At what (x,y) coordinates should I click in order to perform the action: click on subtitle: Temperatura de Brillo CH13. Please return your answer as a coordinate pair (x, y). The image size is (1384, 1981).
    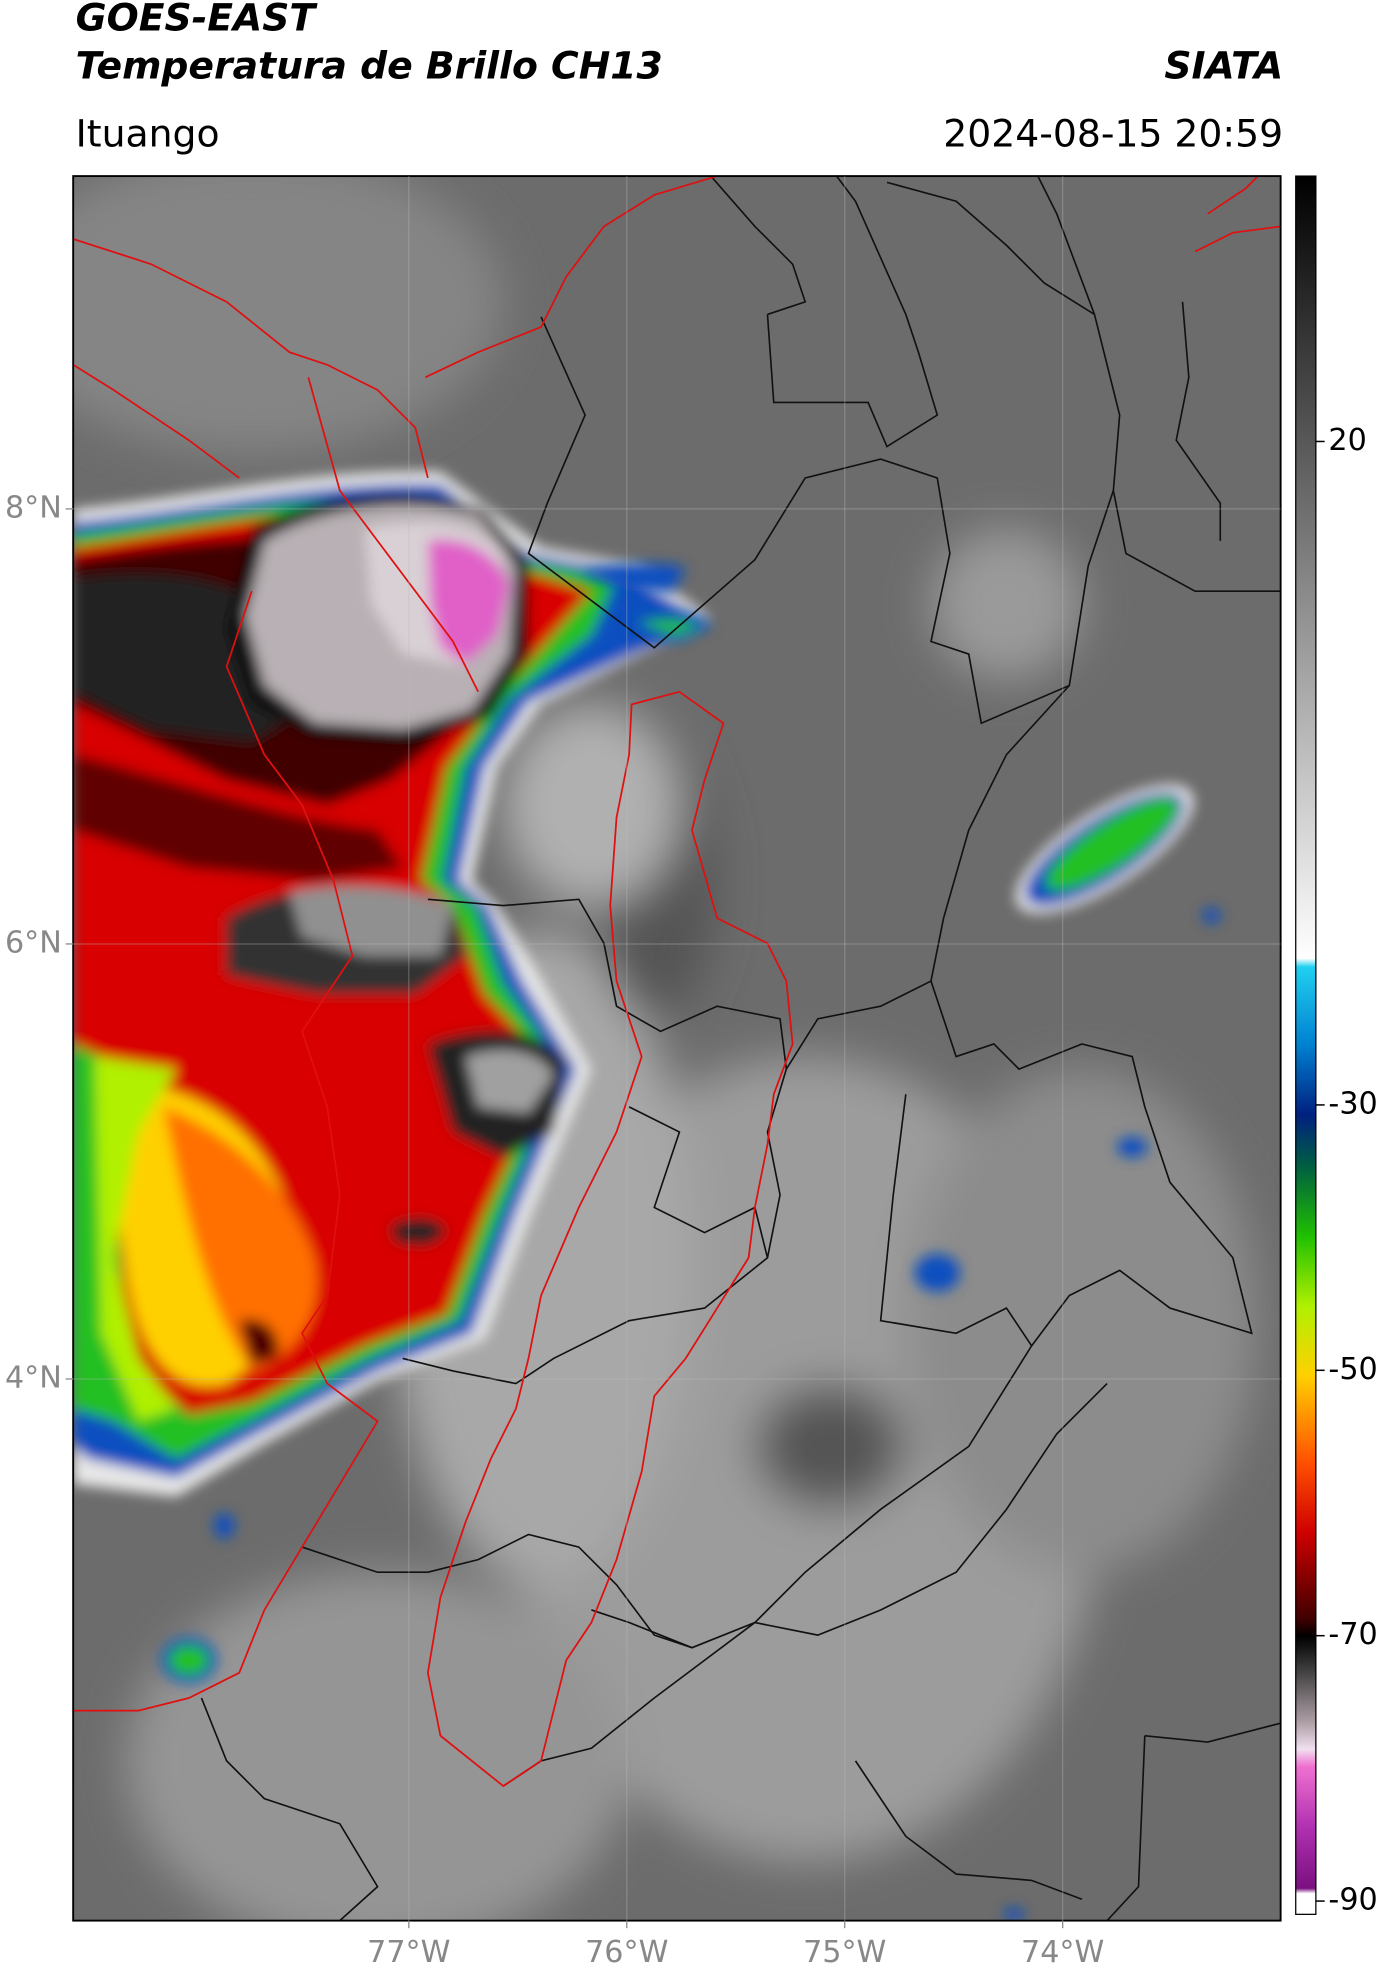
    Looking at the image, I should click on (369, 65).